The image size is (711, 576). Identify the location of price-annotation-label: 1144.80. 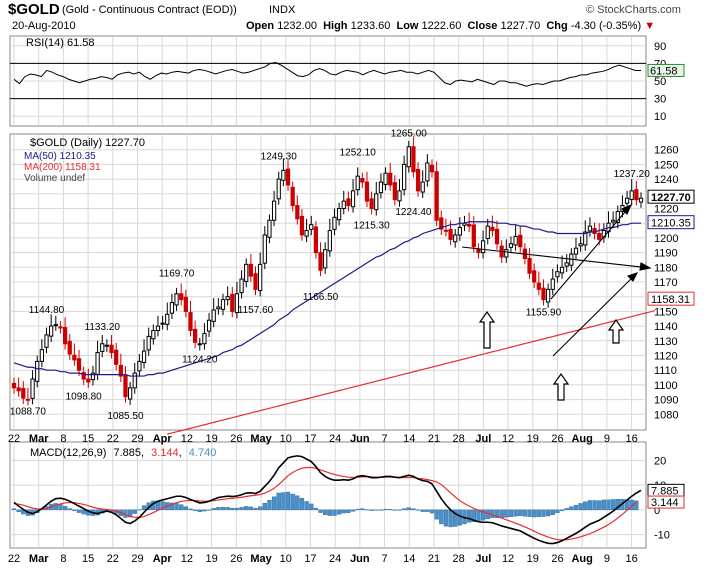
(47, 310).